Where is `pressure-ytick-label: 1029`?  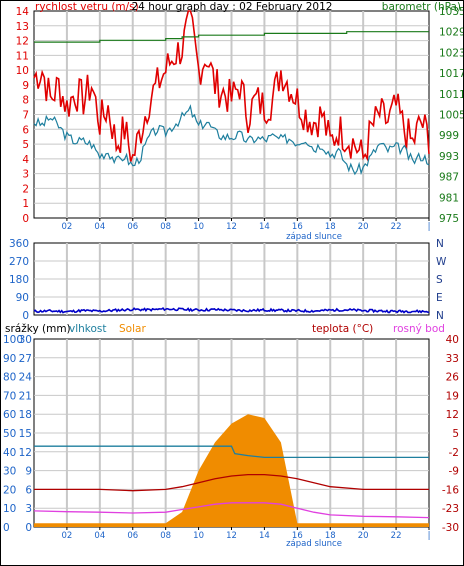 pressure-ytick-label: 1029 is located at coordinates (451, 33).